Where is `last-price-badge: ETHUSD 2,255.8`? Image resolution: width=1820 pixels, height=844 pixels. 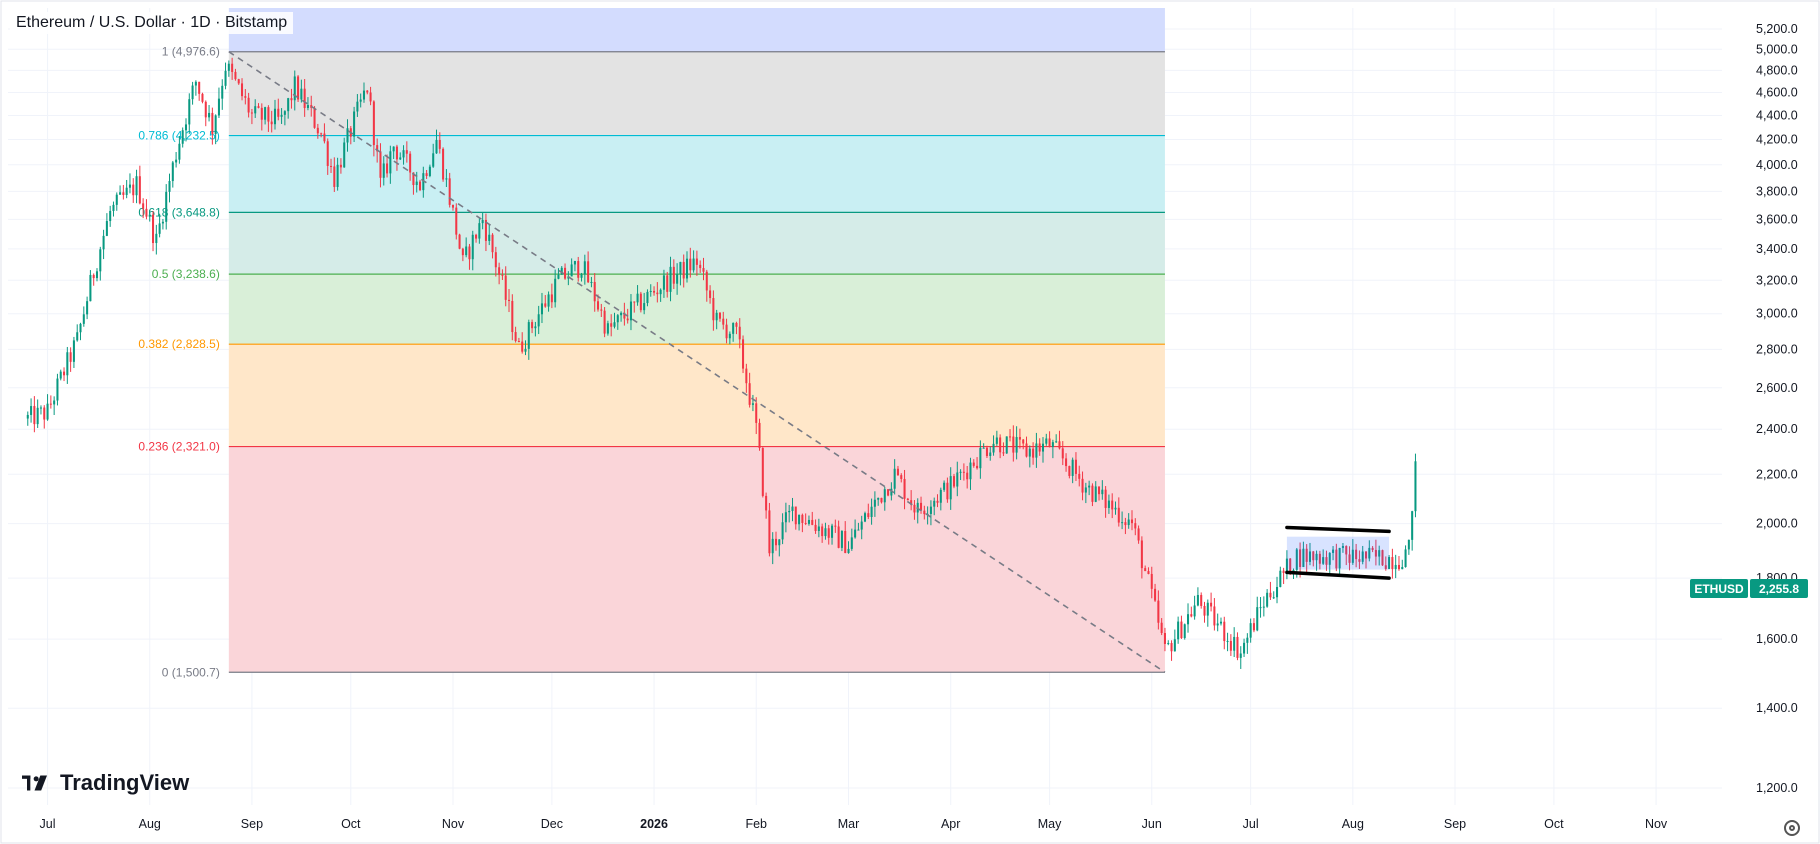 last-price-badge: ETHUSD 2,255.8 is located at coordinates (1749, 588).